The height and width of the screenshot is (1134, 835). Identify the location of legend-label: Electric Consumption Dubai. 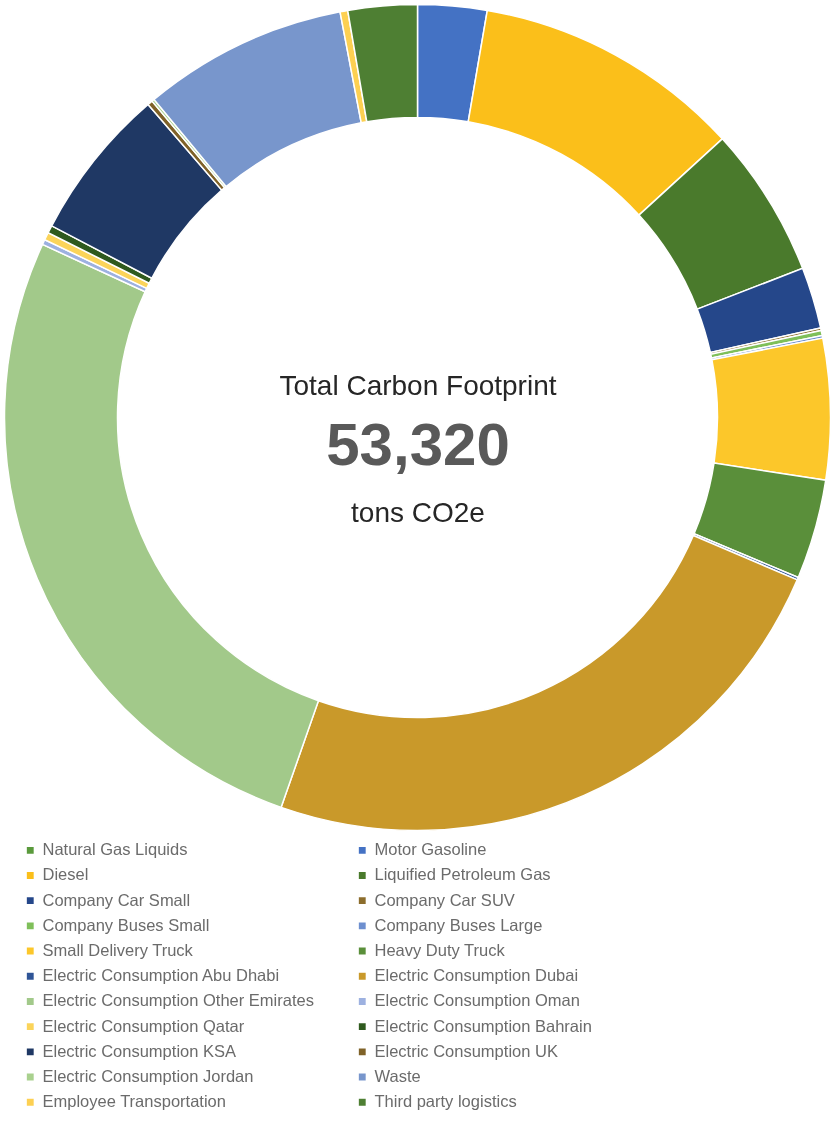
(476, 975).